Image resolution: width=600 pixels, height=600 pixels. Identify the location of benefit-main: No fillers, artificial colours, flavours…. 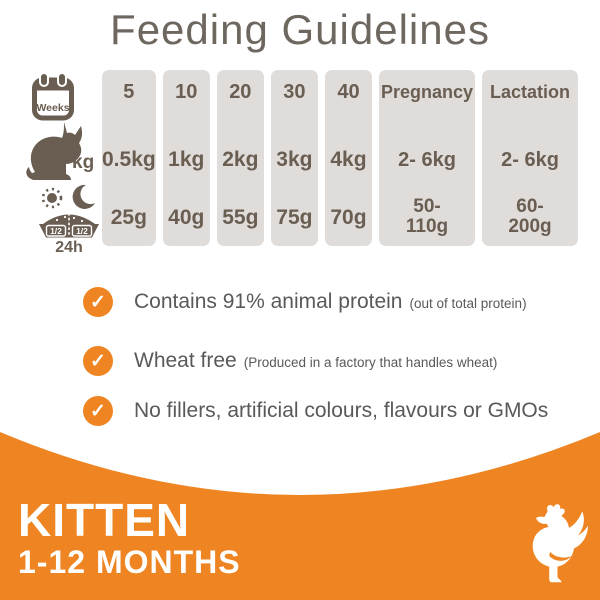
(341, 410).